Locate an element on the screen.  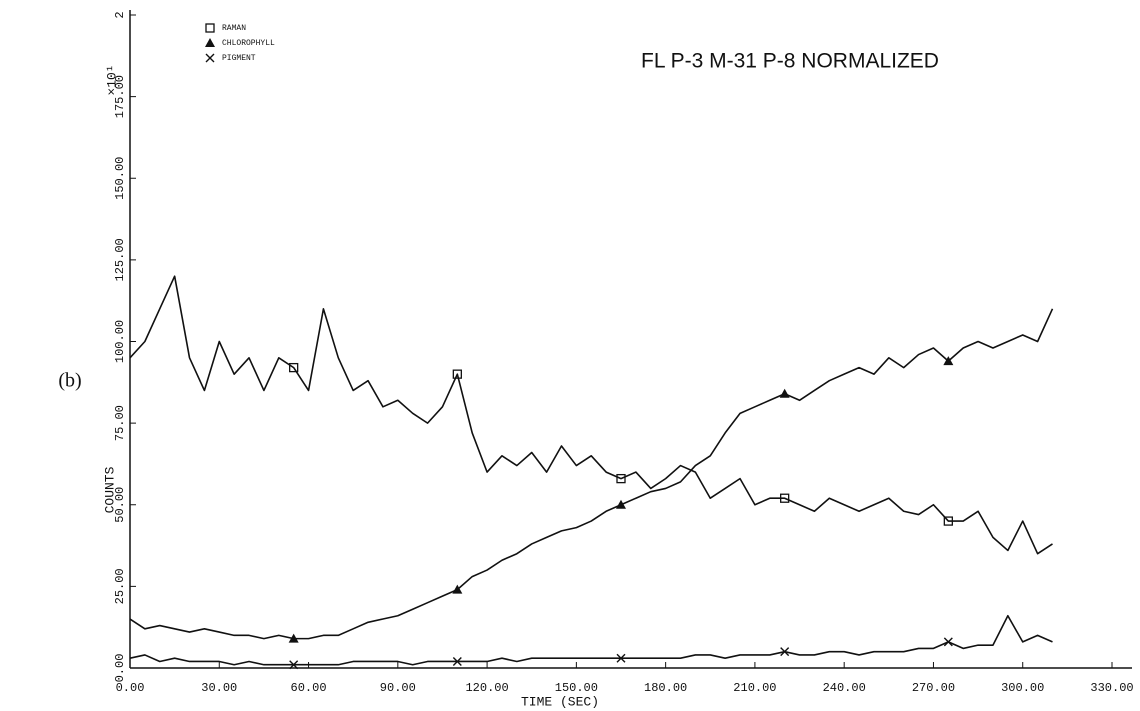
x-tick-label: 0.00 is located at coordinates (130, 688).